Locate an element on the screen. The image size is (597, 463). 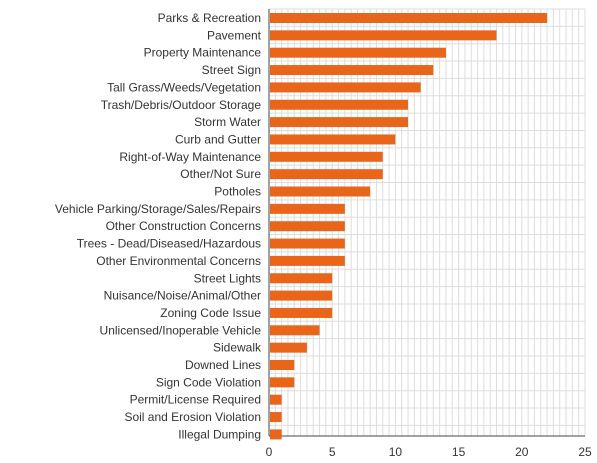
category-label: Sign Code Violation is located at coordinates (208, 382).